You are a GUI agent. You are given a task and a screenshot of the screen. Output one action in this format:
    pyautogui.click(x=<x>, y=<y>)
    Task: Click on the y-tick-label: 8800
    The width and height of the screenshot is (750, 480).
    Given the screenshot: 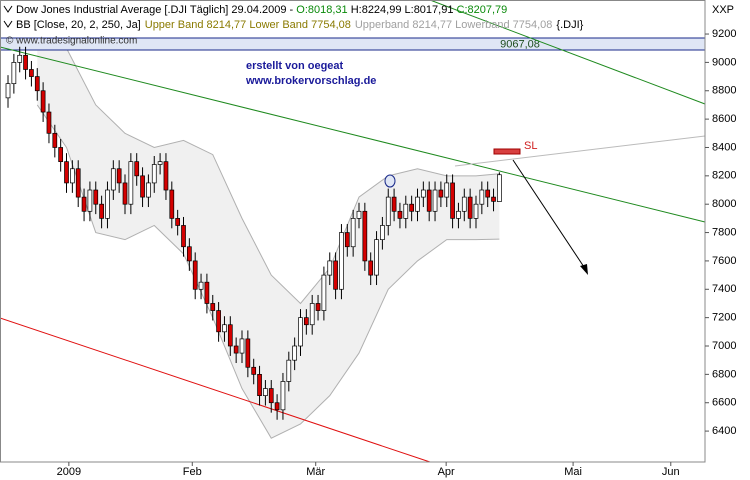 What is the action you would take?
    pyautogui.click(x=724, y=91)
    